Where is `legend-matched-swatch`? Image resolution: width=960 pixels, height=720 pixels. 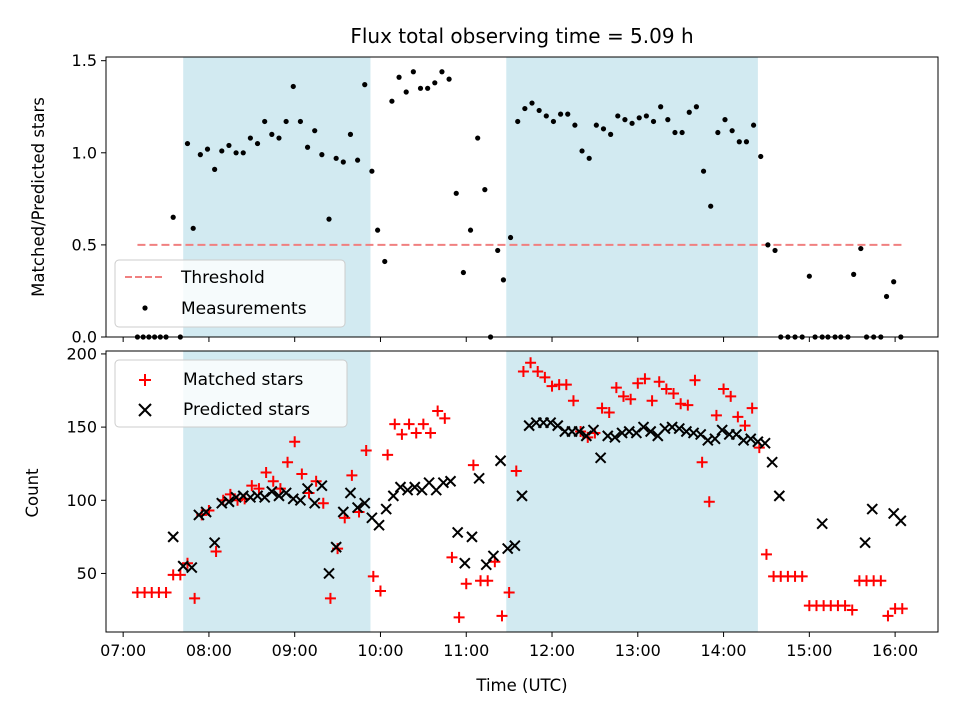 legend-matched-swatch is located at coordinates (145, 380).